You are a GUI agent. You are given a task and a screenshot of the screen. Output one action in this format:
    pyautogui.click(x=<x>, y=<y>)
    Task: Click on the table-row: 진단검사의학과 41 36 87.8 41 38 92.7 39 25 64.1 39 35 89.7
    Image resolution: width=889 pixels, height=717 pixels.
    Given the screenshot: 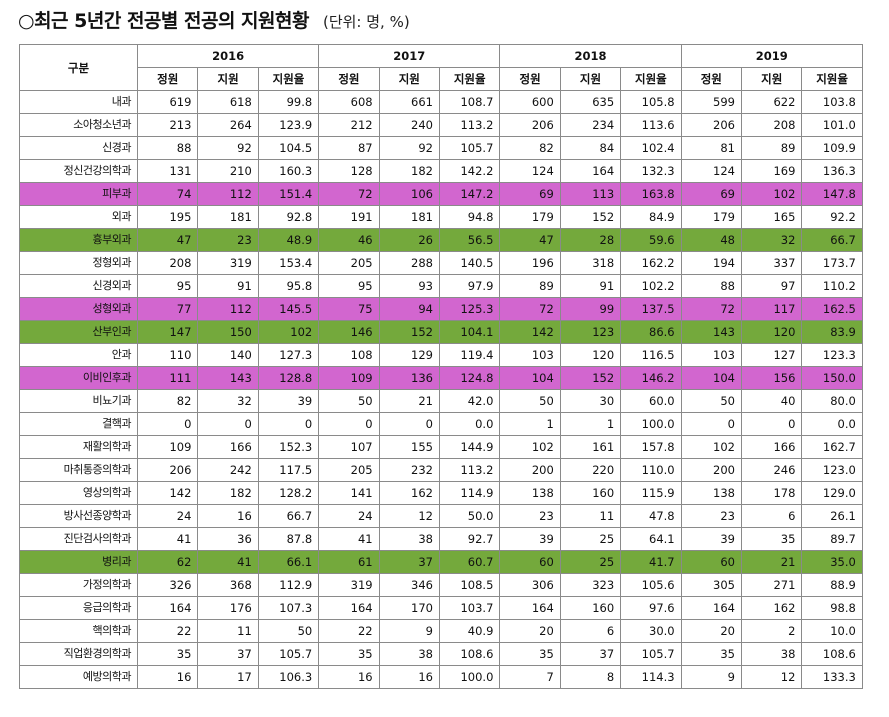 What is the action you would take?
    pyautogui.click(x=441, y=539)
    